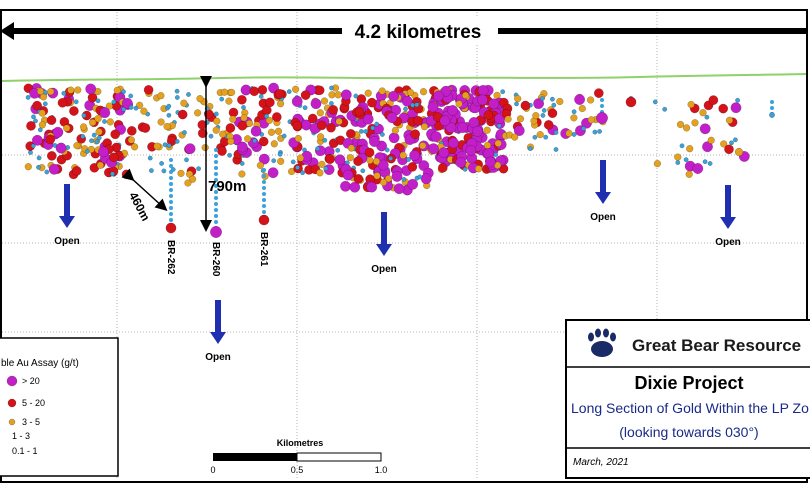  Describe the element at coordinates (690, 408) in the screenshot. I see `section-subtitle: Long Section of Gold Within the LP Zo` at that location.